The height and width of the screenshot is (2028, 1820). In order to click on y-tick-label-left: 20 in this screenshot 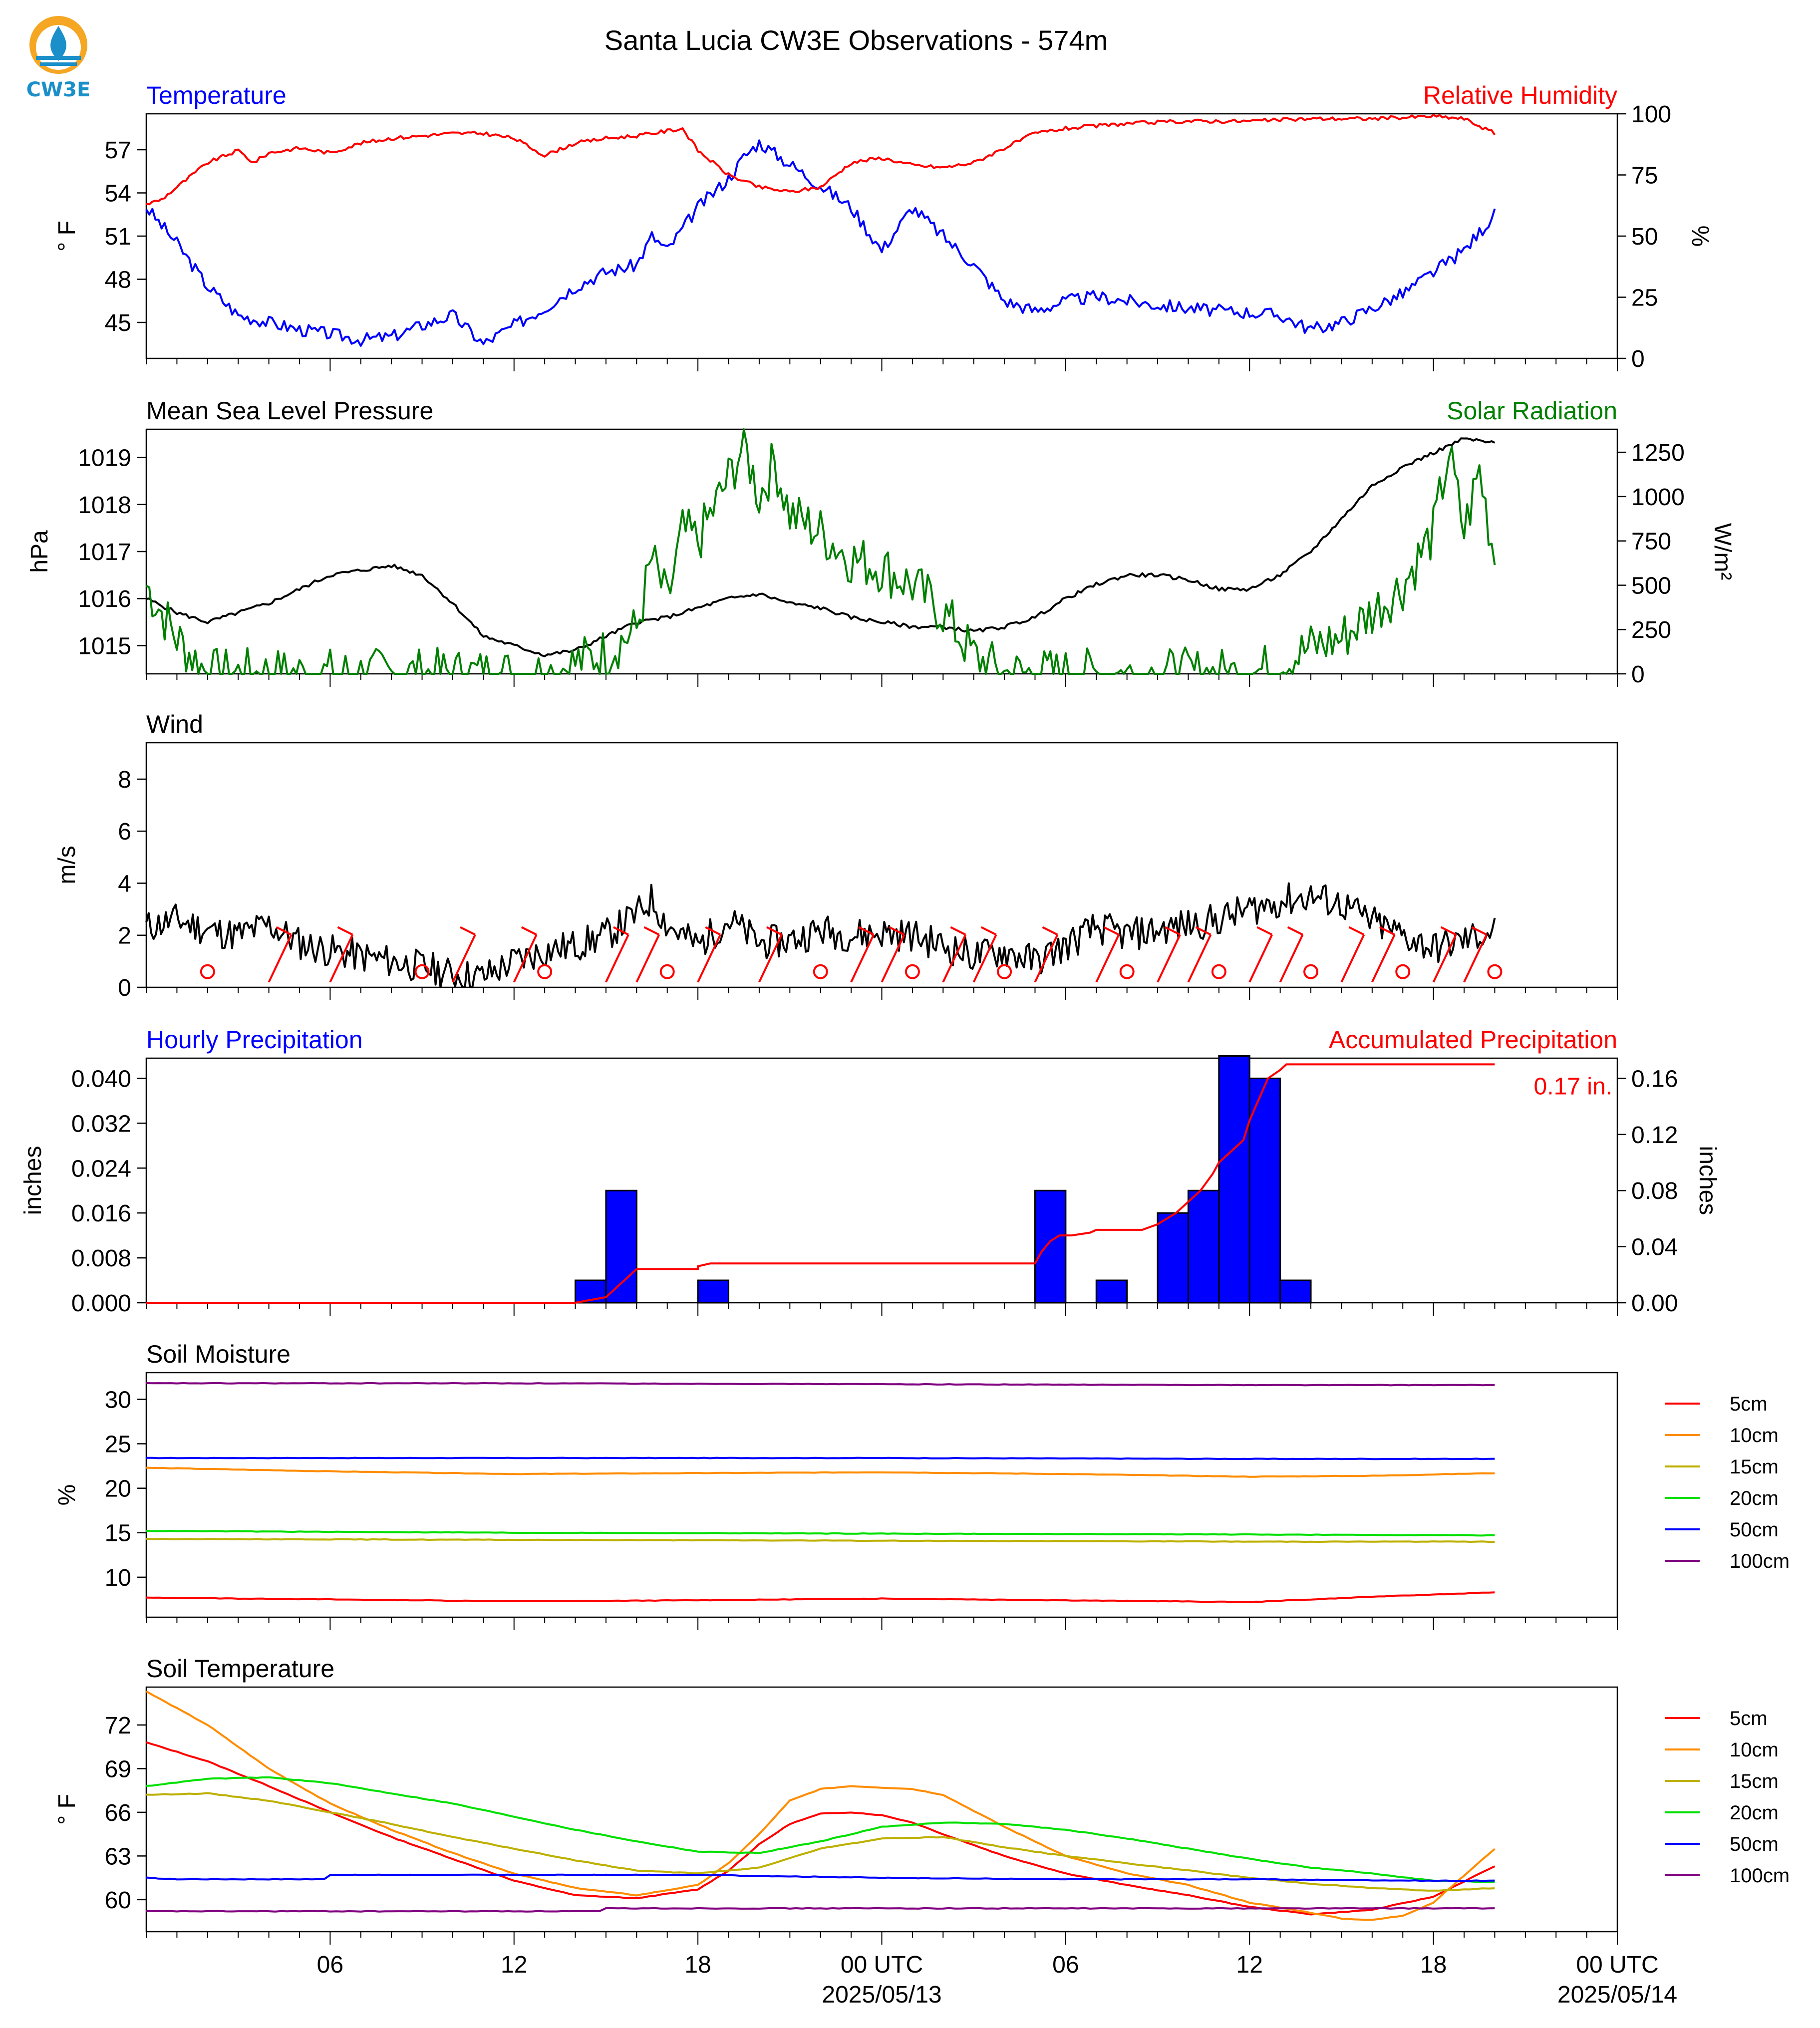, I will do `click(118, 1489)`.